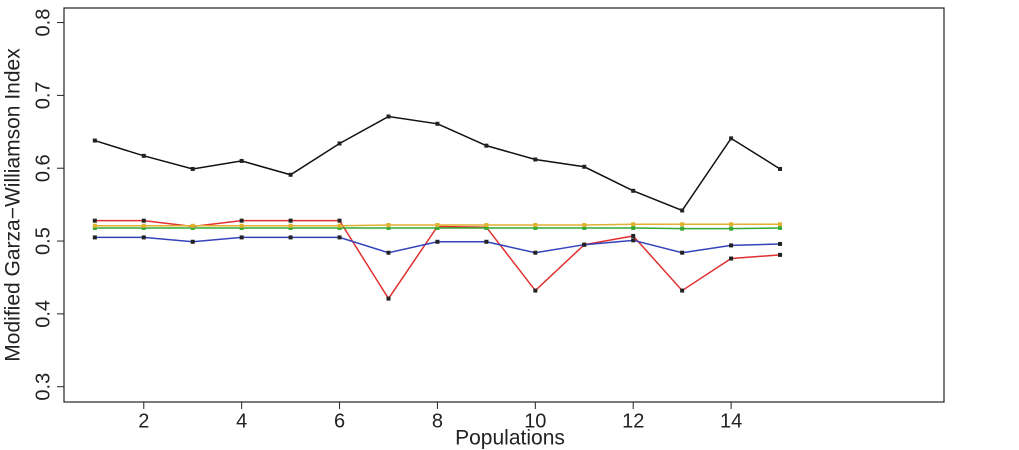  I want to click on x-axis-title: Populations, so click(510, 438).